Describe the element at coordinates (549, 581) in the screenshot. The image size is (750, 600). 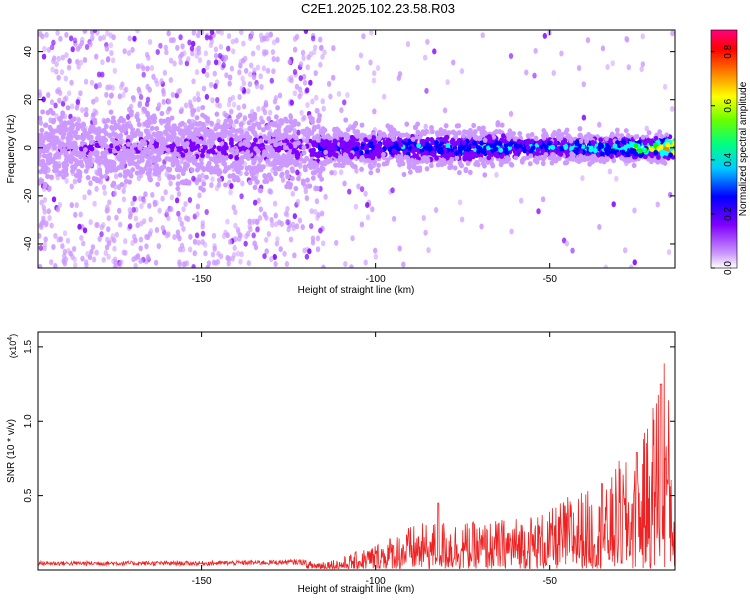
I see `bottom-x-tick-label: -50` at that location.